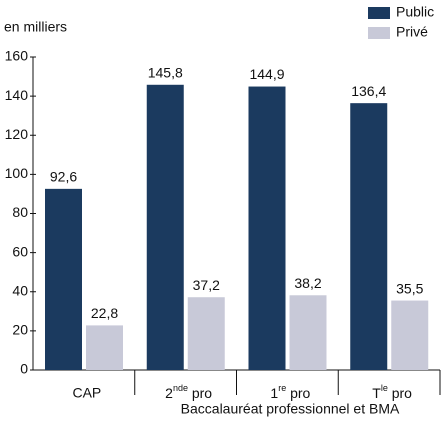 The height and width of the screenshot is (444, 444). Describe the element at coordinates (24, 369) in the screenshot. I see `y-tick-label: 0` at that location.